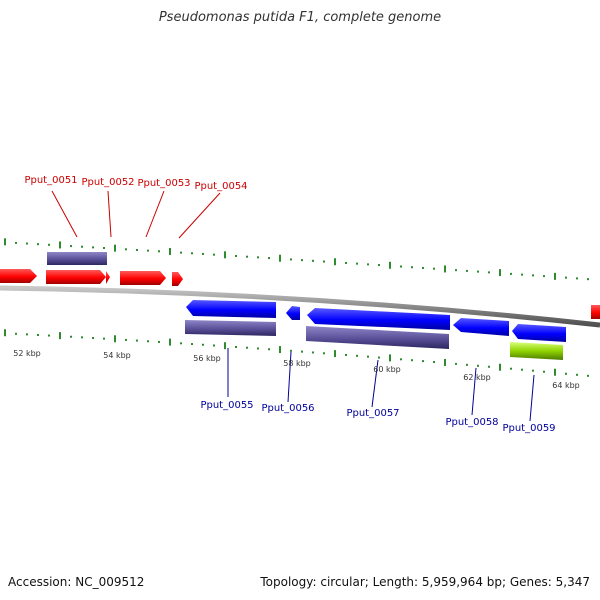  What do you see at coordinates (528, 428) in the screenshot?
I see `gene-label-pput-0059: Pput_0059` at bounding box center [528, 428].